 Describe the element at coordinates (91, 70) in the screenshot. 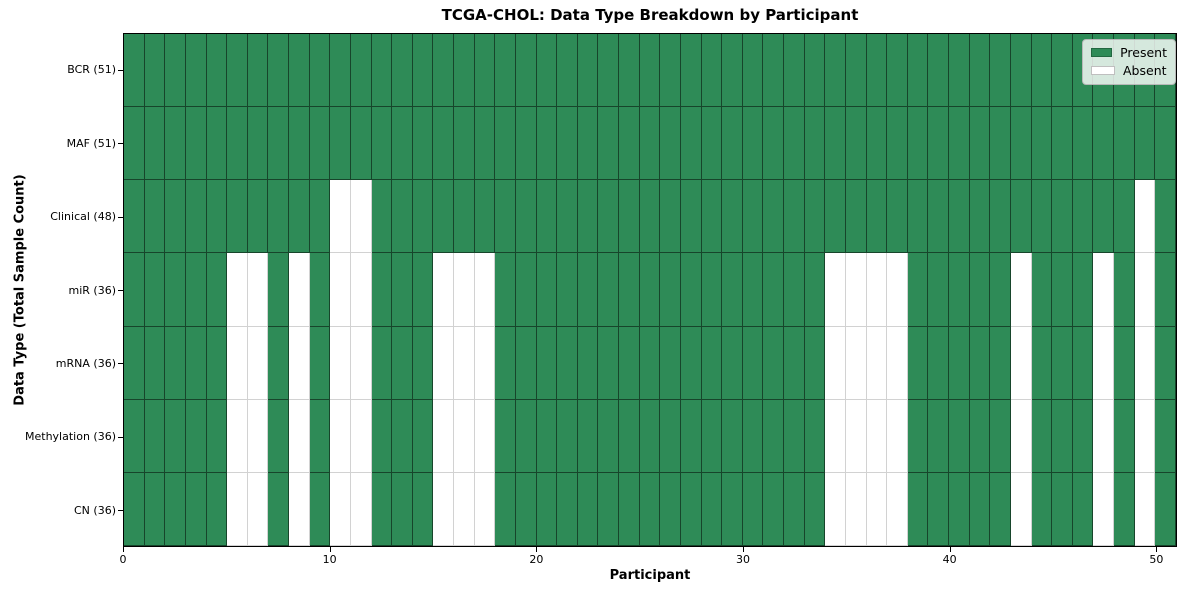

I see `y-tick-label: BCR (51)` at that location.